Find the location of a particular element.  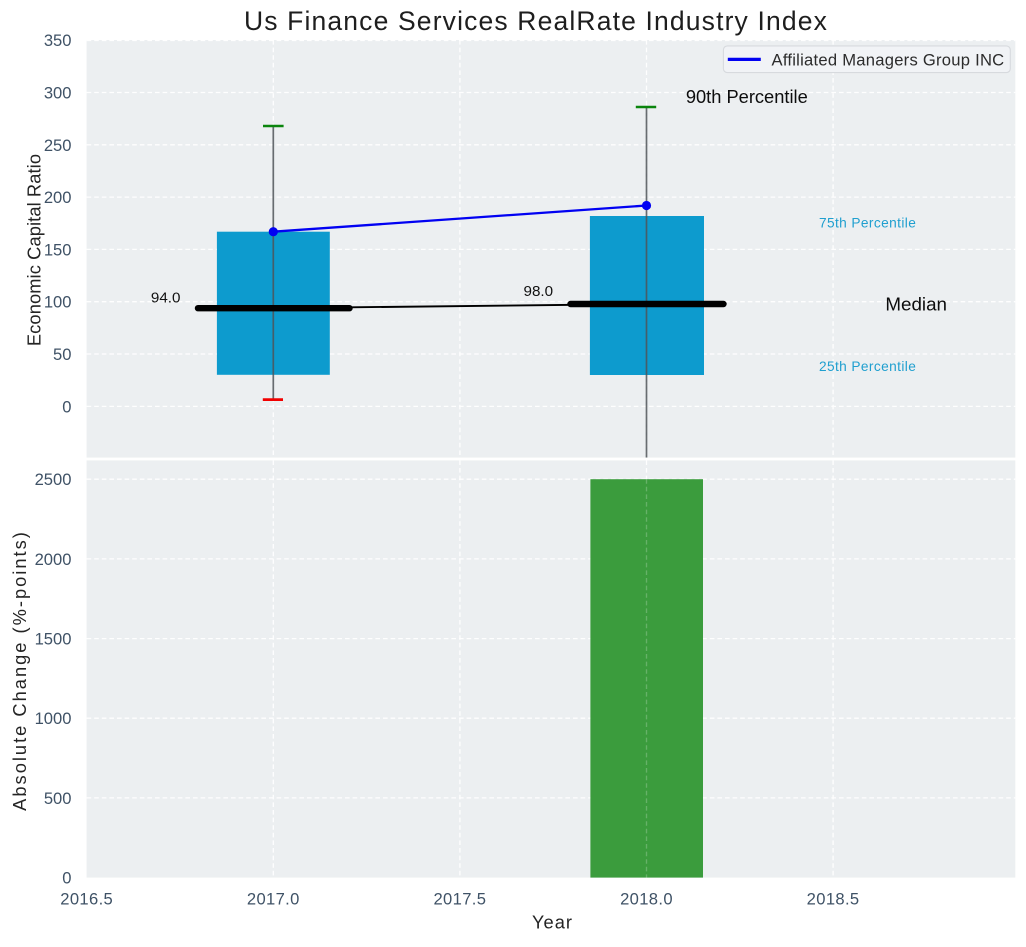

svg-text: Economic Capital Ratio is located at coordinates (34, 250).